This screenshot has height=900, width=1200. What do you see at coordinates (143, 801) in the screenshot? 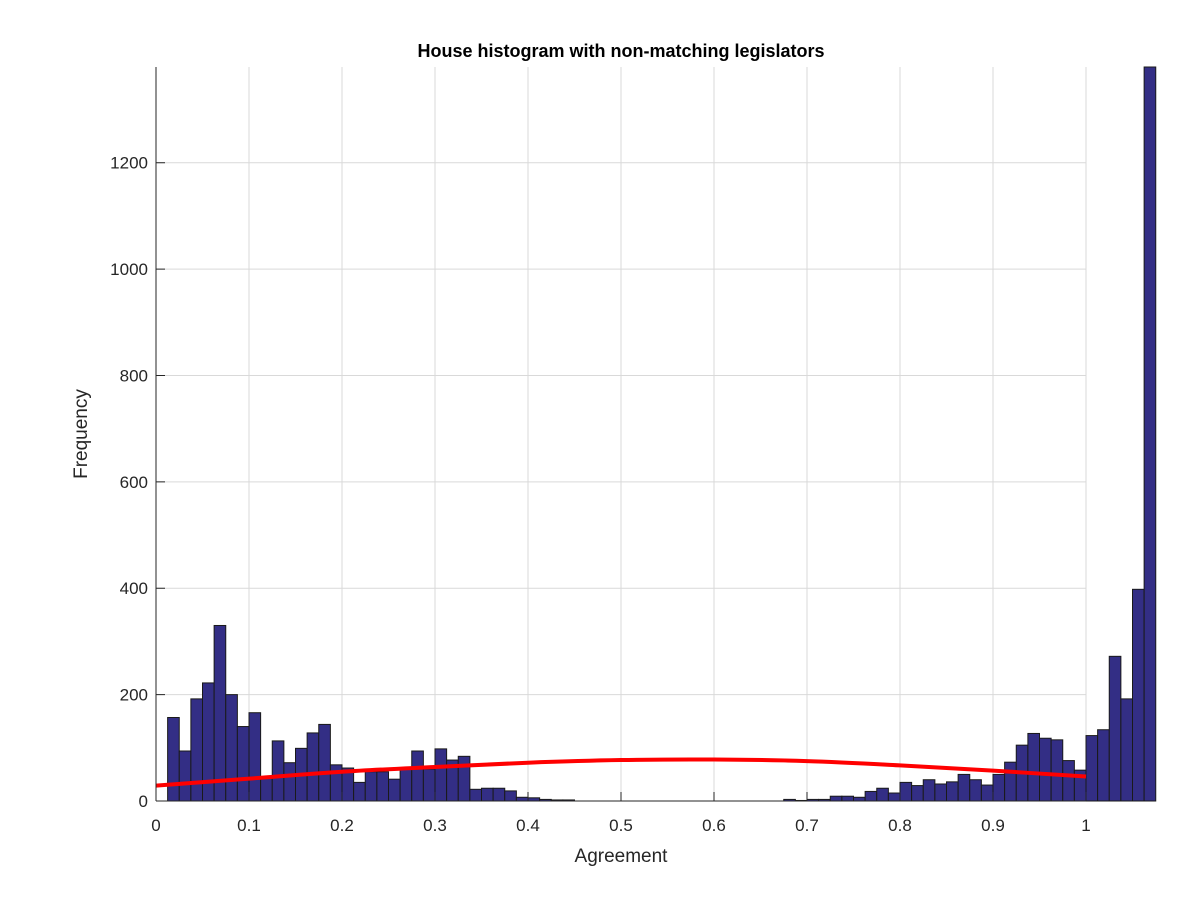
I see `y-tick-label: 0` at bounding box center [143, 801].